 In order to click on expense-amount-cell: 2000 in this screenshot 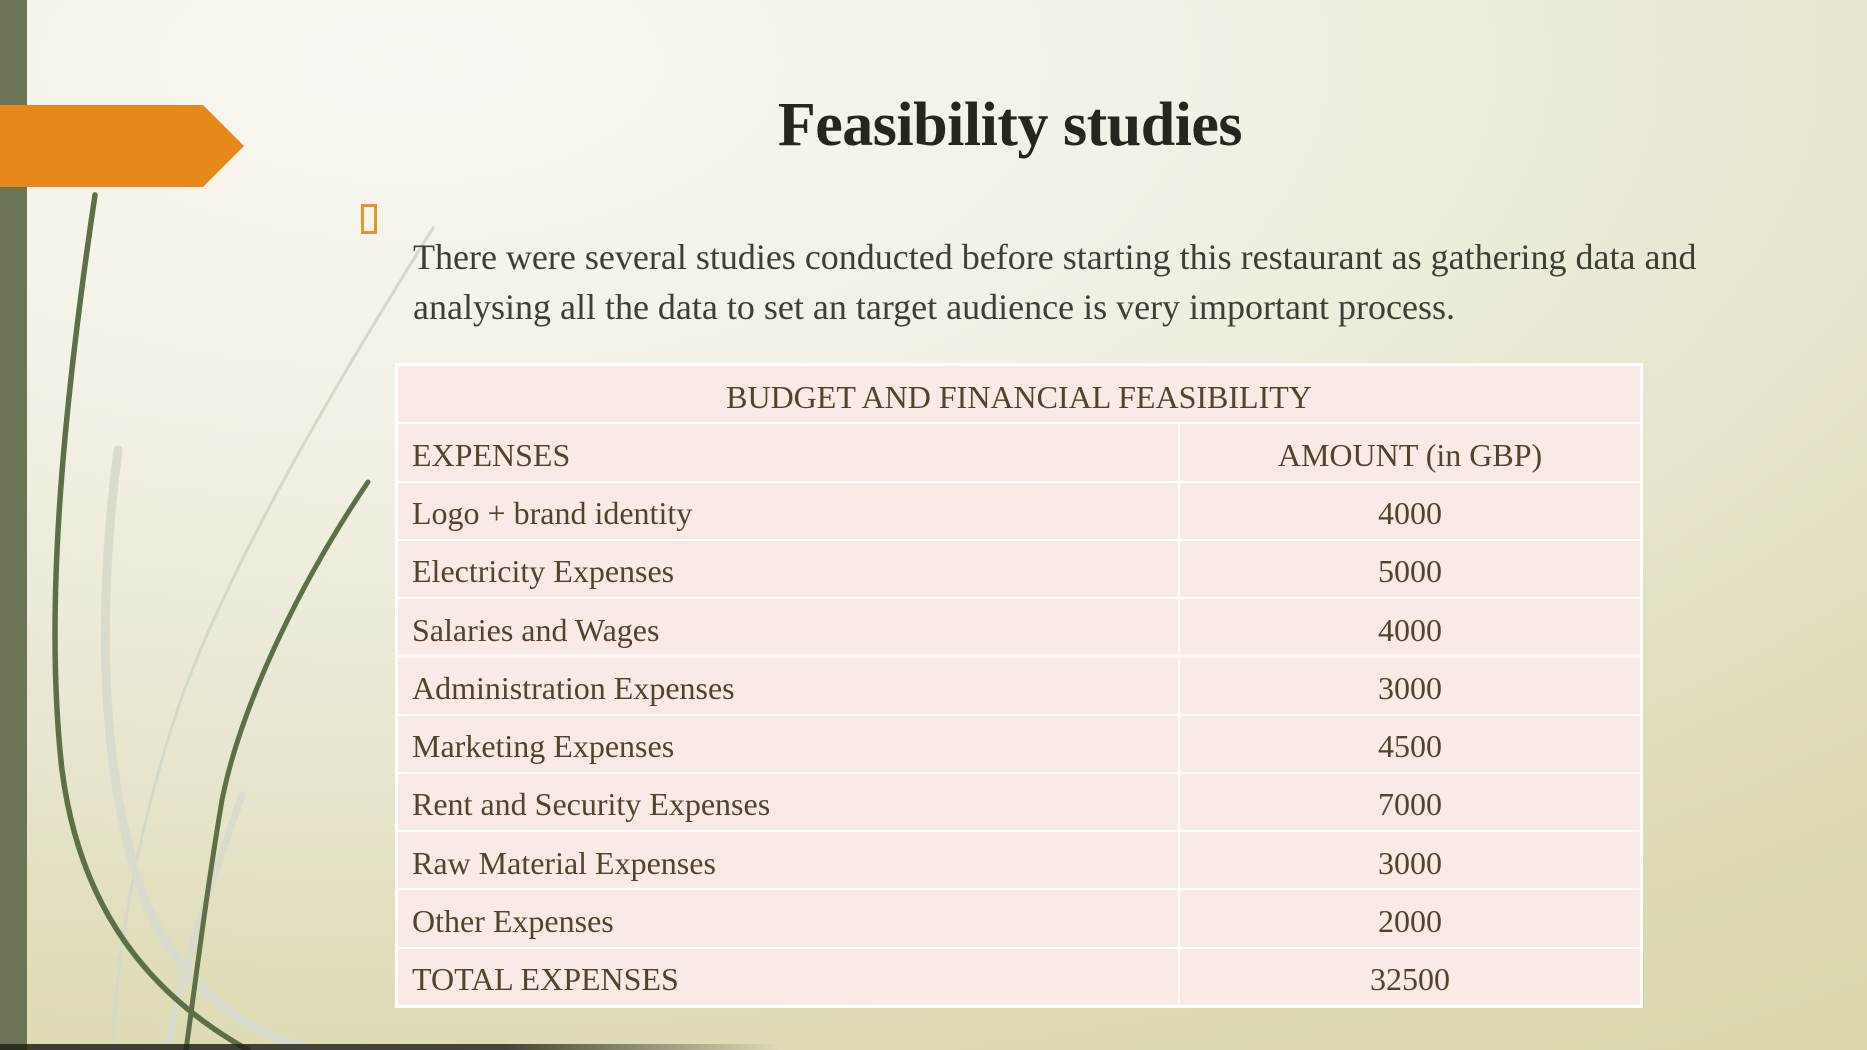, I will do `click(1410, 918)`.